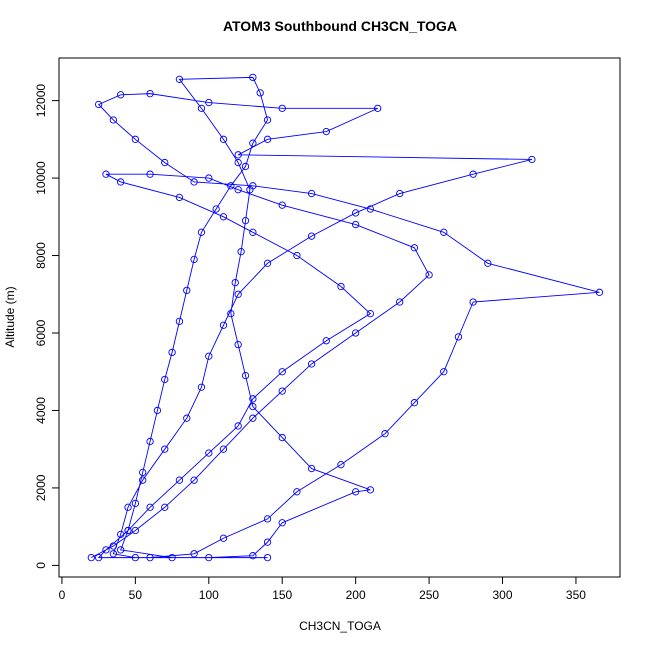 Image resolution: width=650 pixels, height=650 pixels. Describe the element at coordinates (41, 101) in the screenshot. I see `y-tick-label: 12000` at that location.